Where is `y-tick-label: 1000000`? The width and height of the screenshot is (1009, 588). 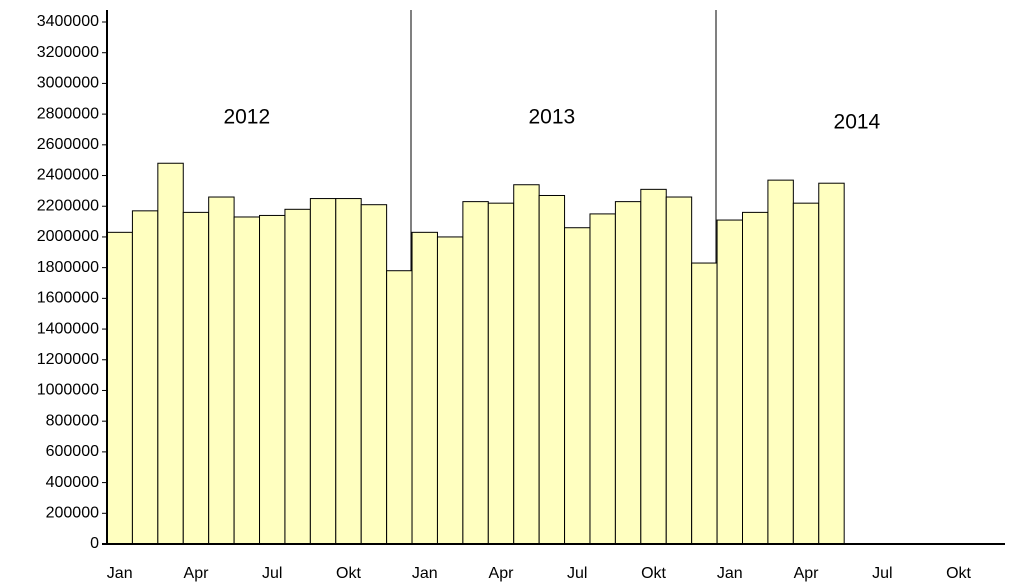 y-tick-label: 1000000 is located at coordinates (68, 390).